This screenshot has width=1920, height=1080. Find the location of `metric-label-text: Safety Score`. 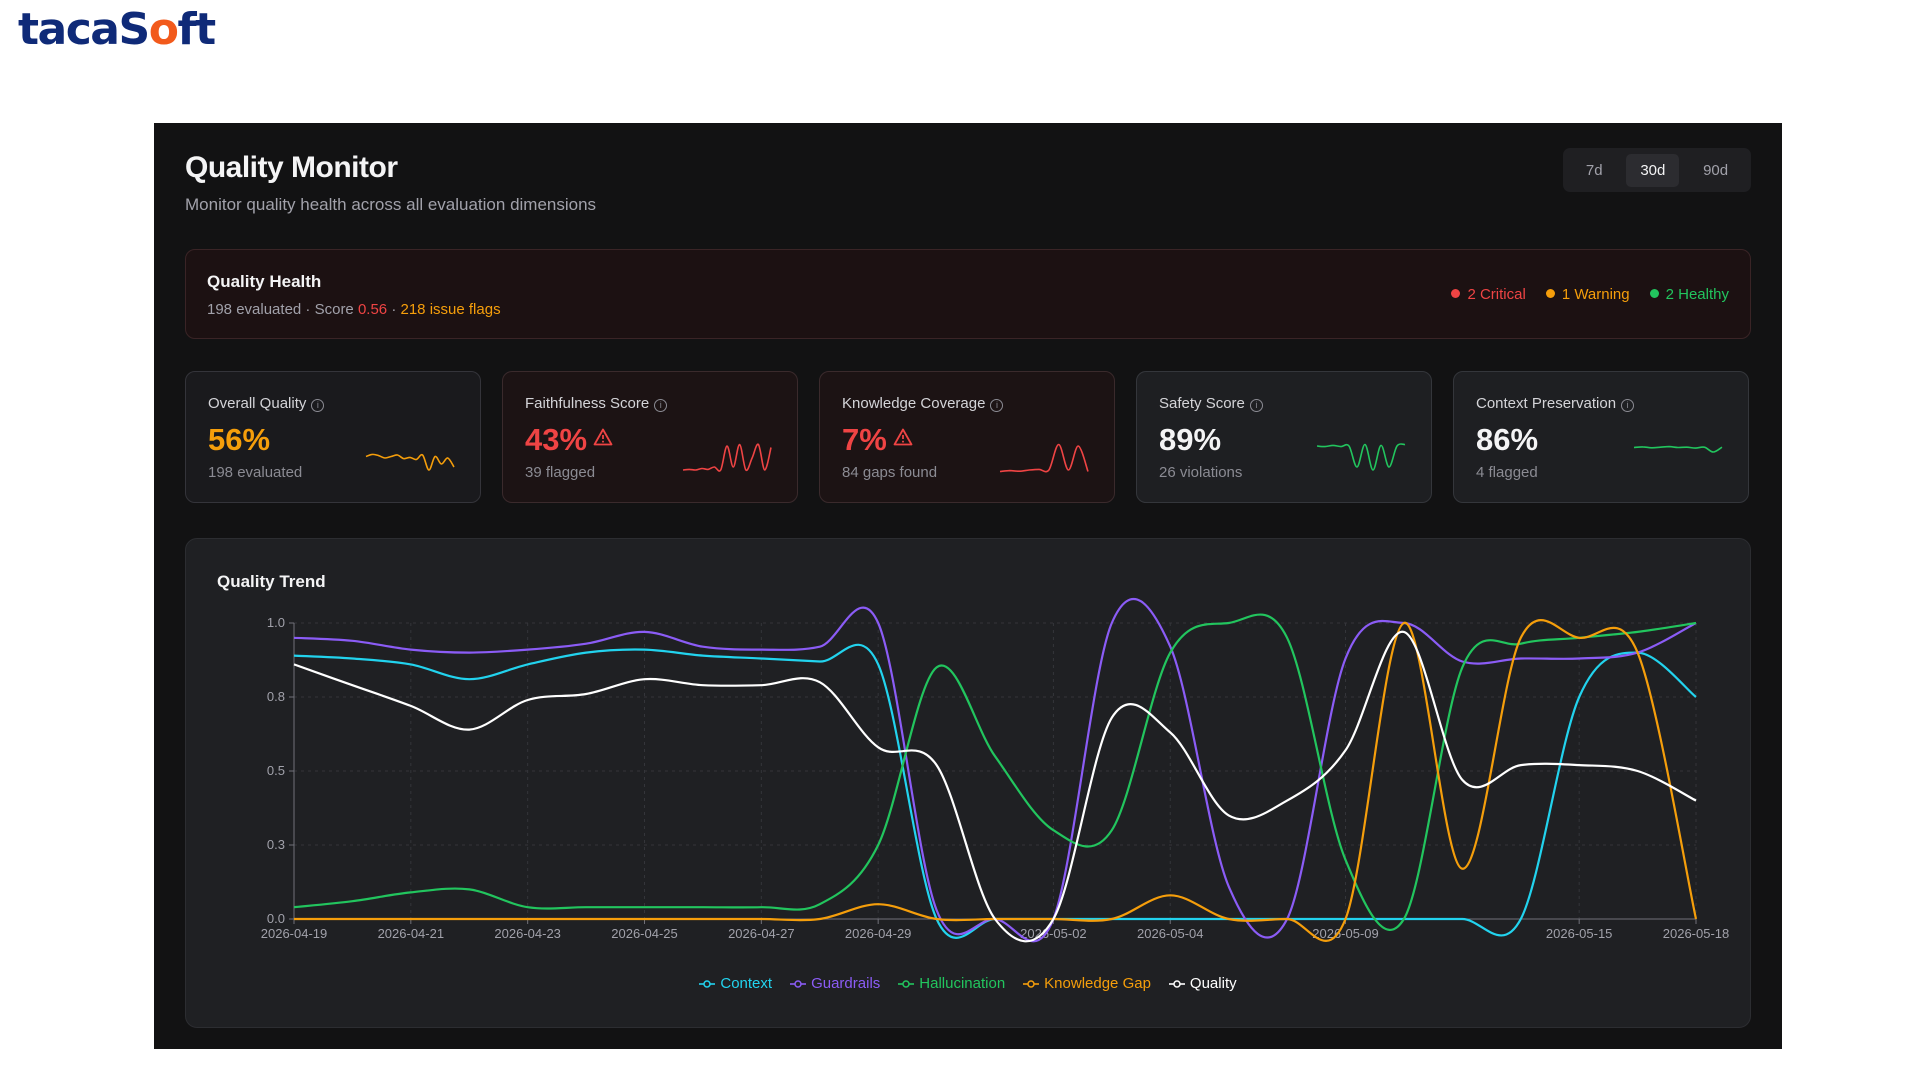

metric-label-text: Safety Score is located at coordinates (1202, 403).